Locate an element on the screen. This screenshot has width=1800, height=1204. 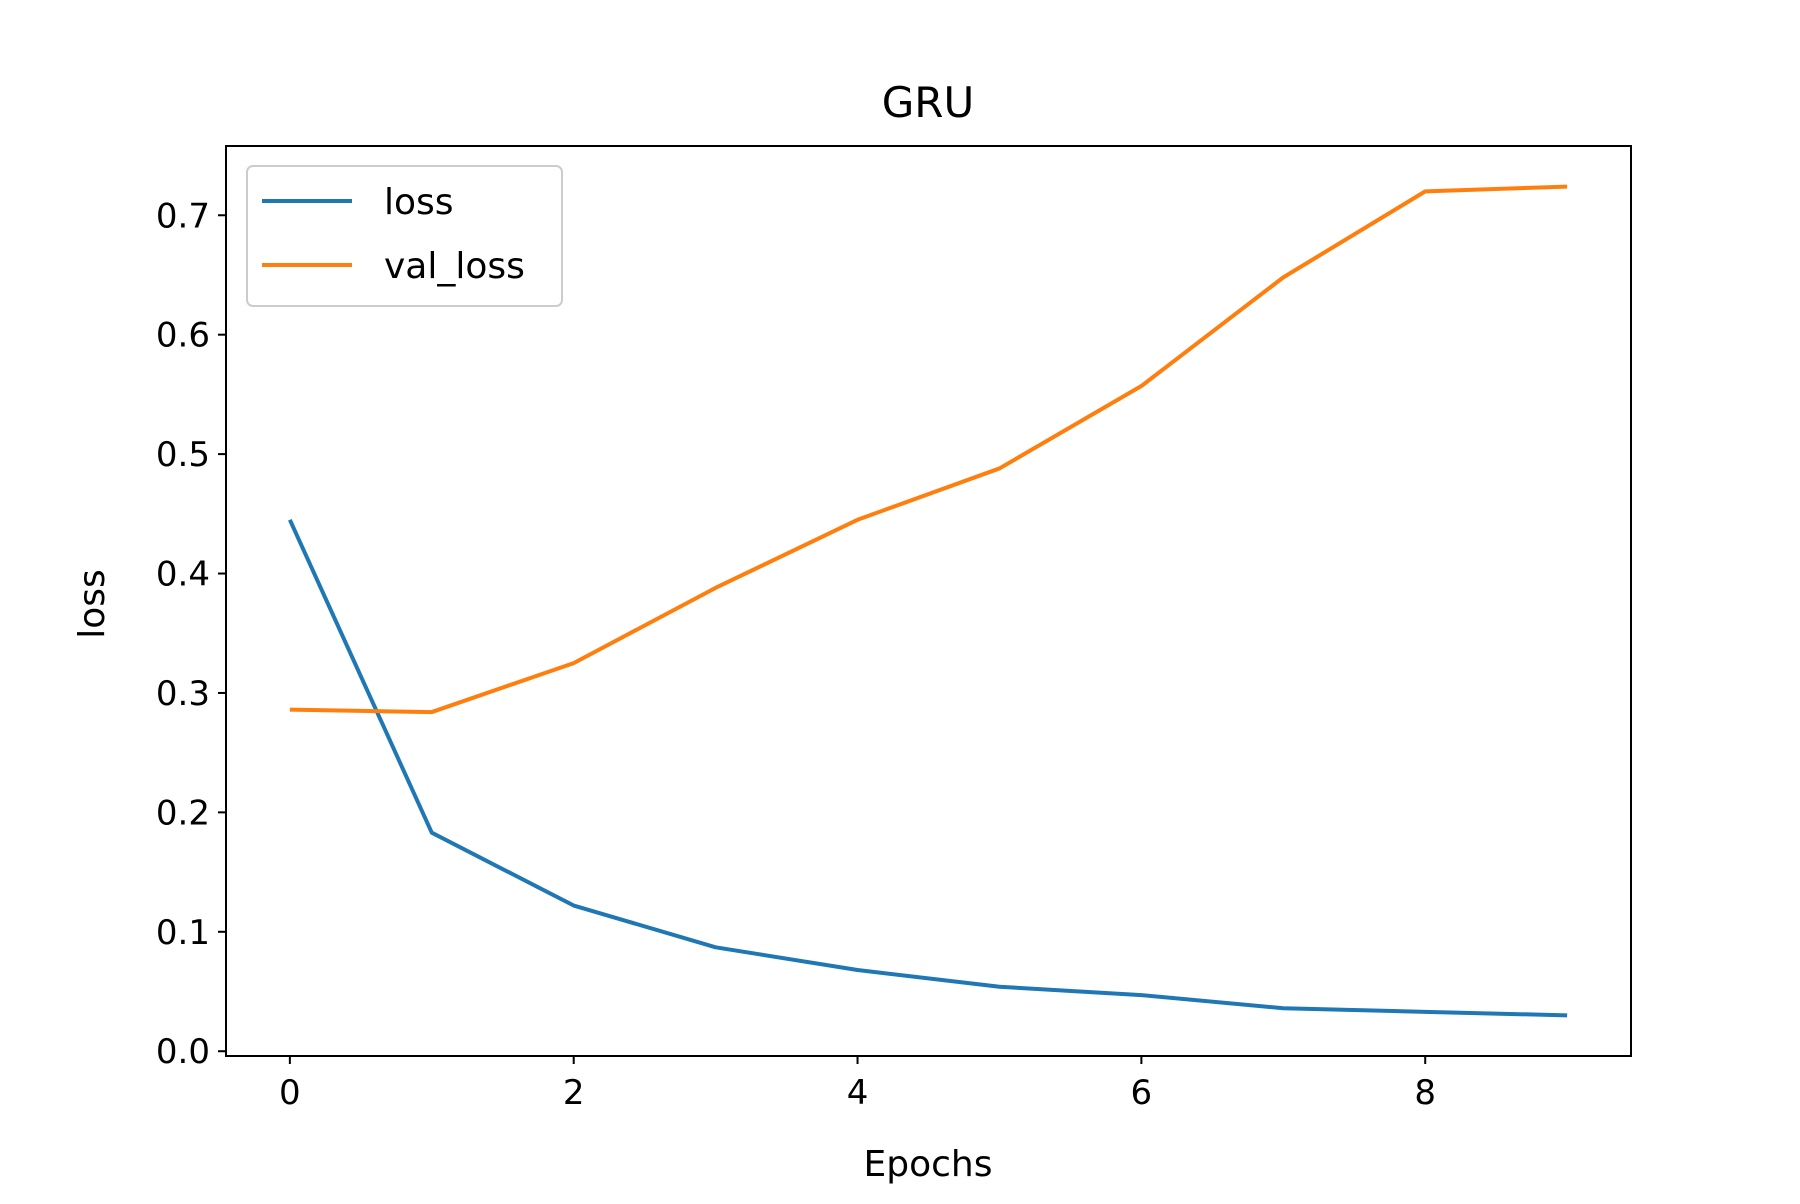
legend-label-loss: loss is located at coordinates (419, 202).